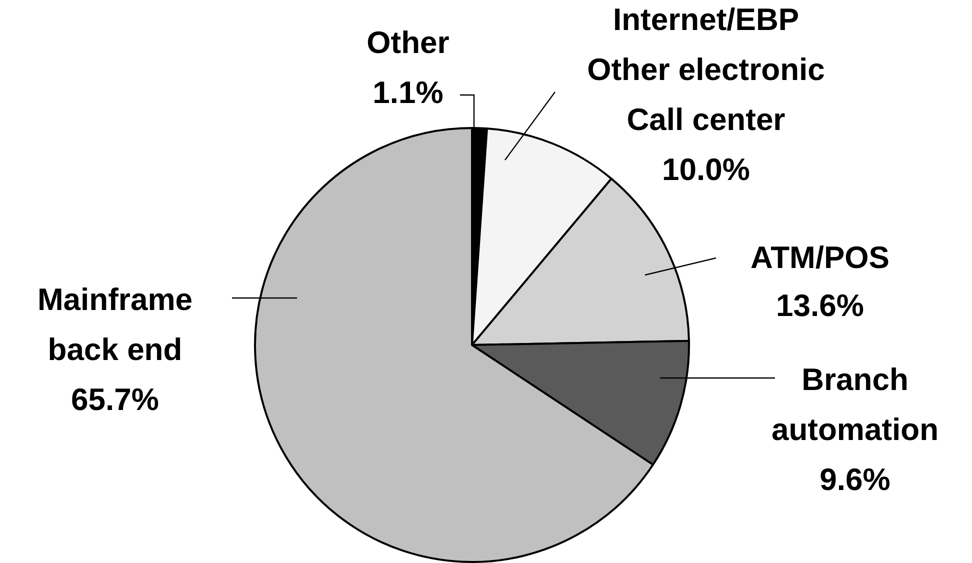 This screenshot has height=563, width=972. Describe the element at coordinates (855, 479) in the screenshot. I see `data-label: 9.6%` at that location.